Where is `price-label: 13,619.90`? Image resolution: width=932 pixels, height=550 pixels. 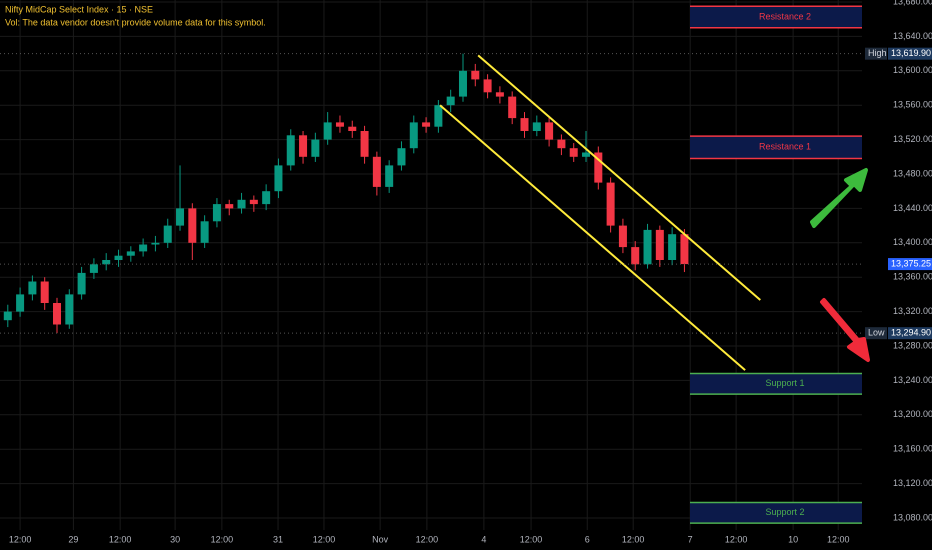 price-label: 13,619.90 is located at coordinates (911, 53).